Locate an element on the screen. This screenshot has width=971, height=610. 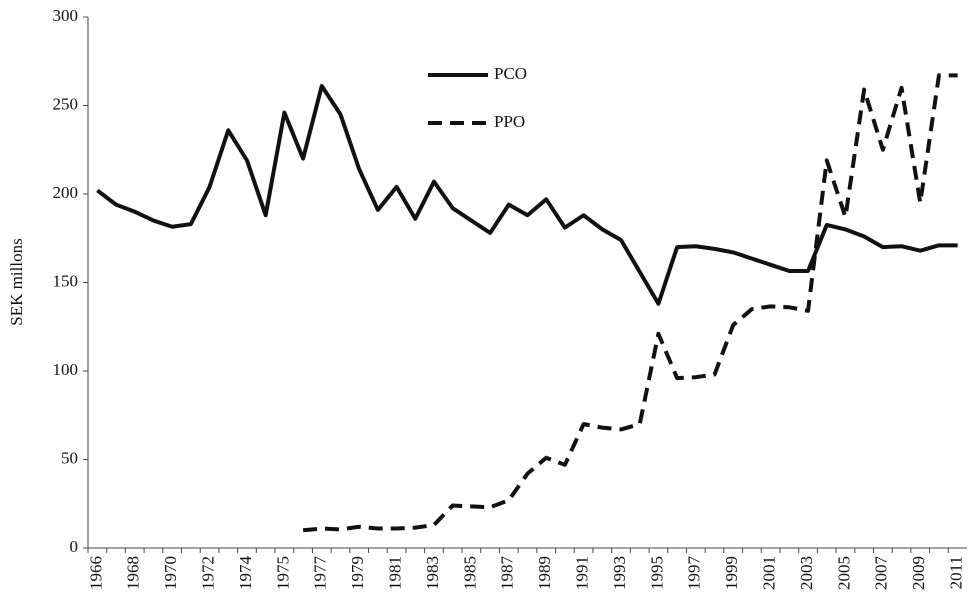
y-axis-label: SEK millons is located at coordinates (16, 281).